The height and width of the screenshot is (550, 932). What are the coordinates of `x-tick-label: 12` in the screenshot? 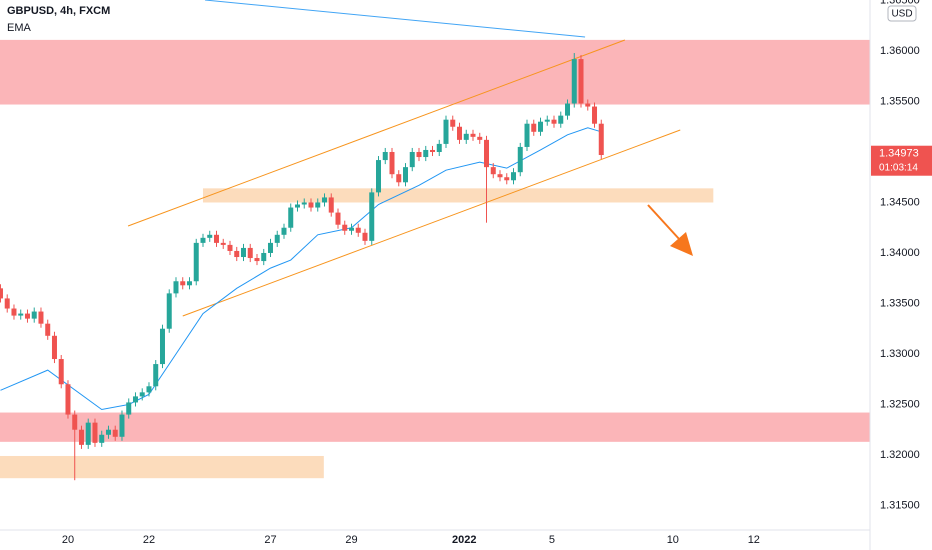 It's located at (754, 540).